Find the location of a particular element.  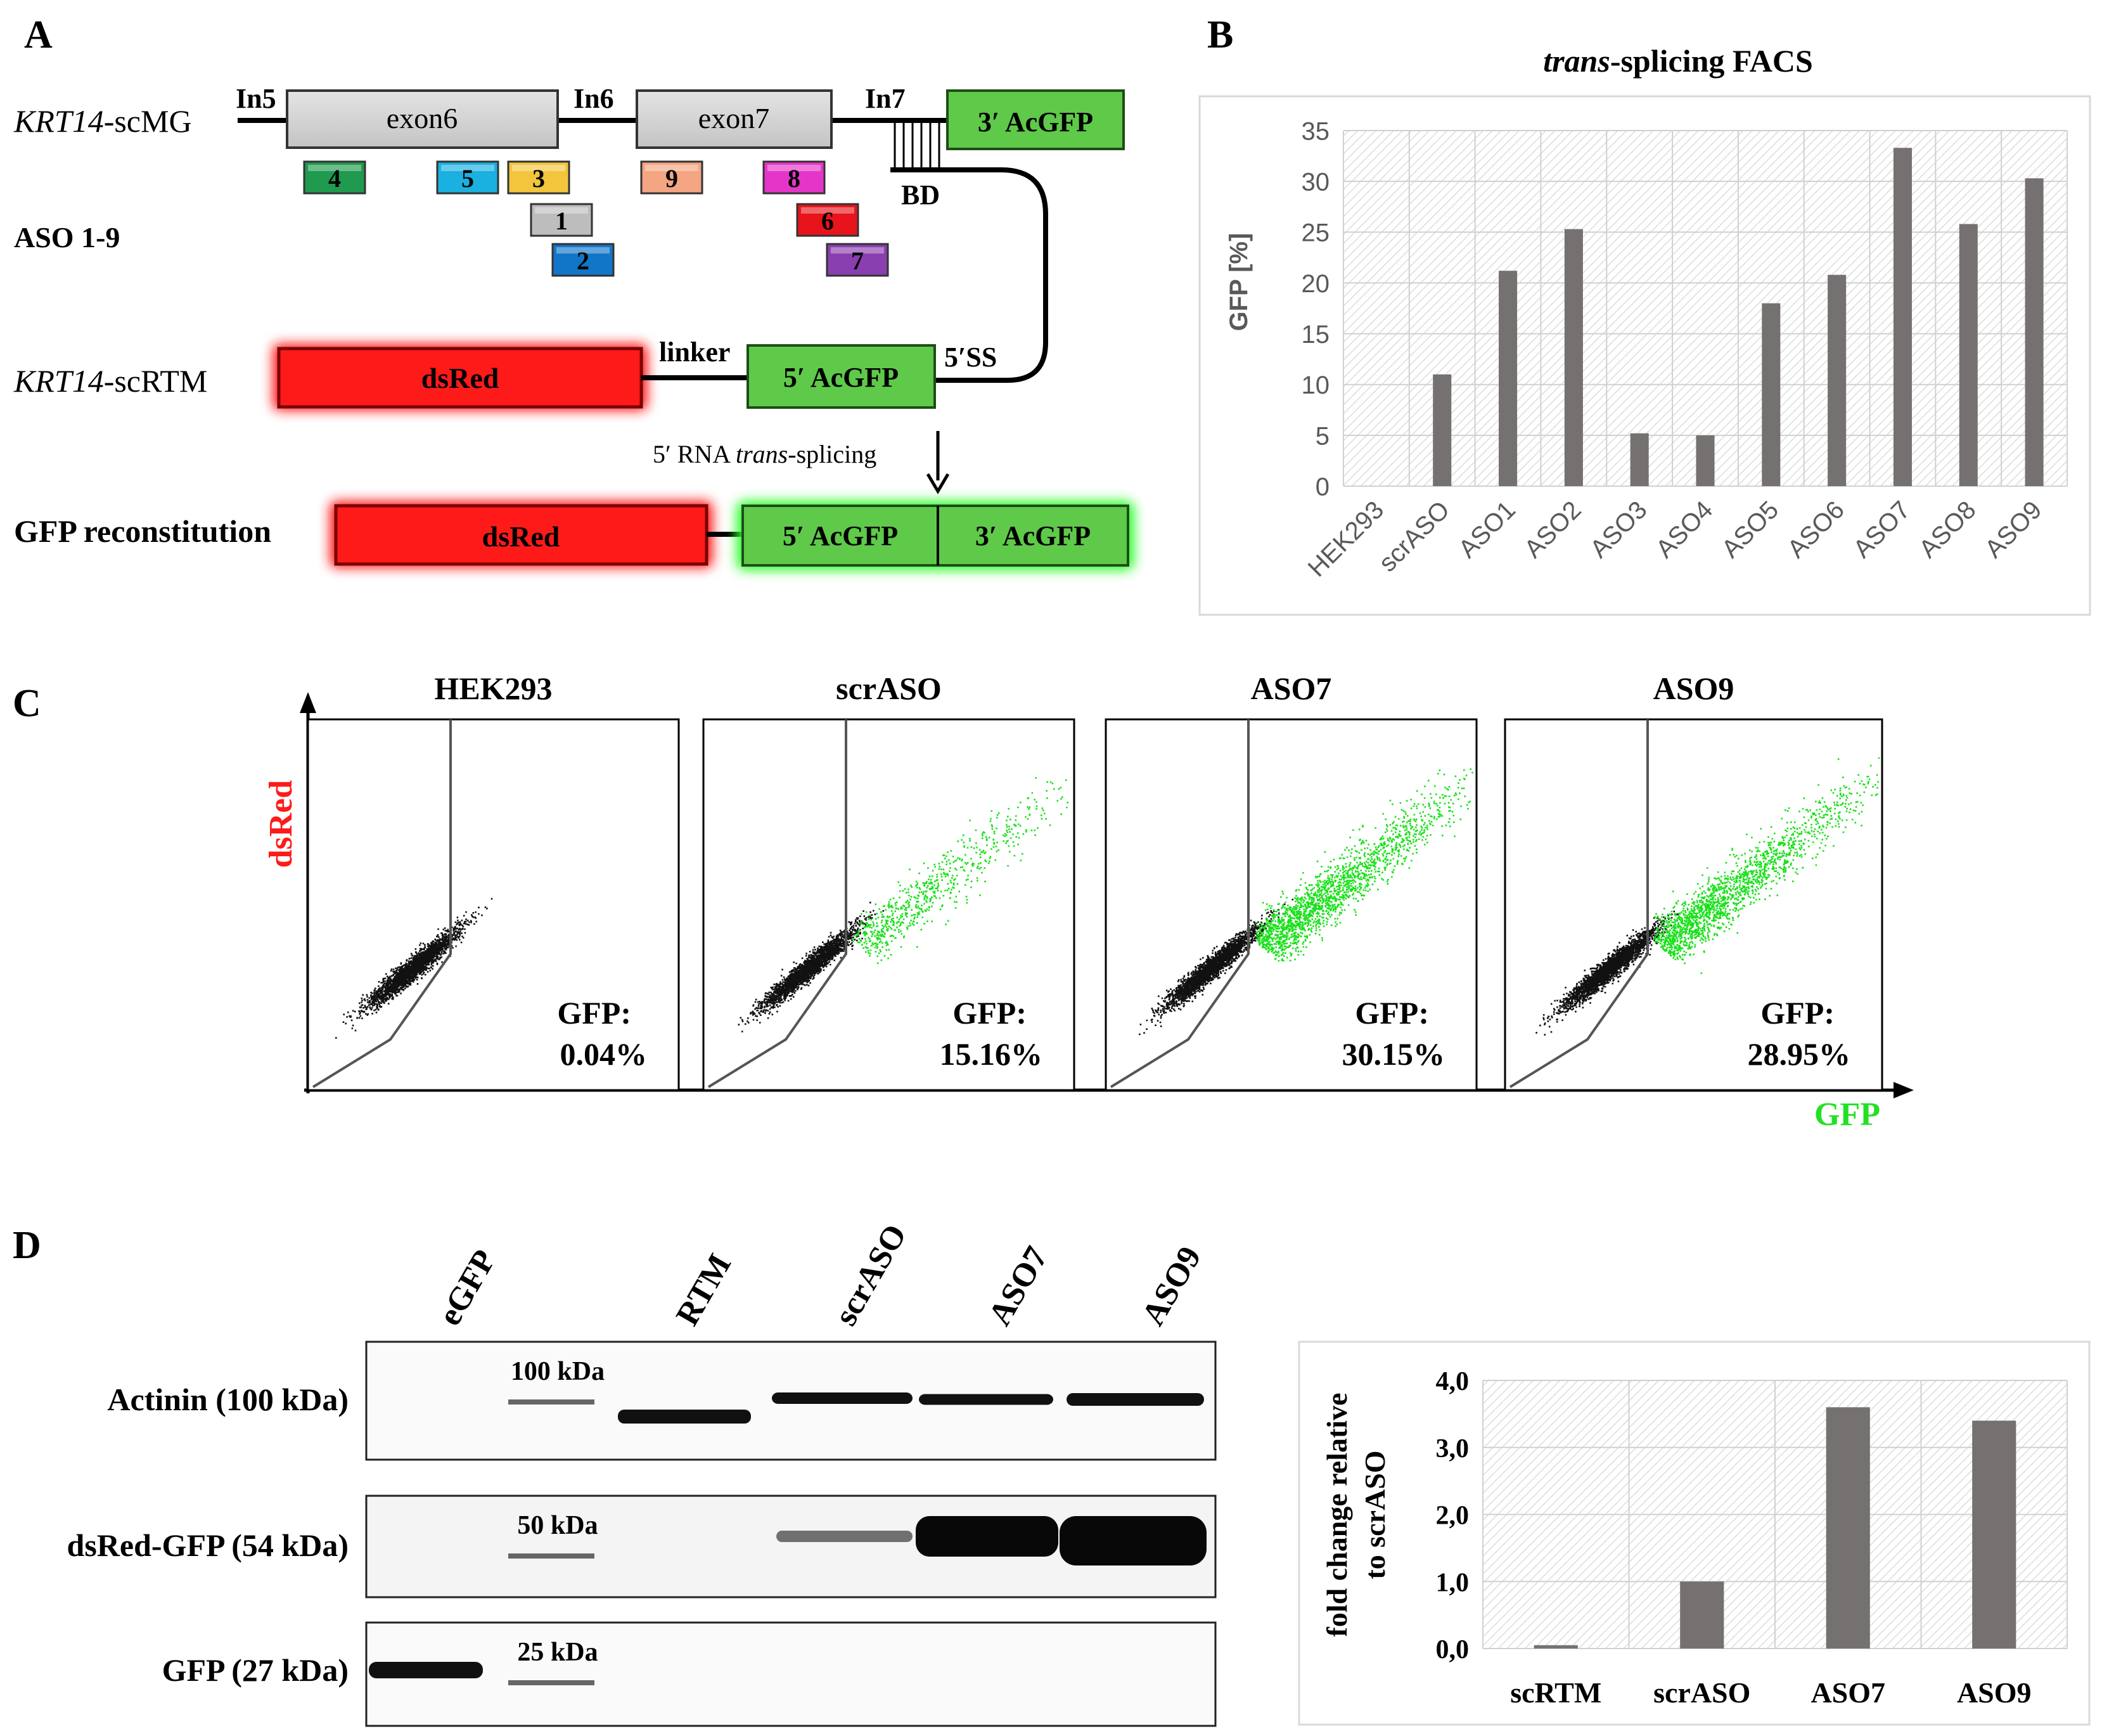

intron7-label: In7 is located at coordinates (886, 98).